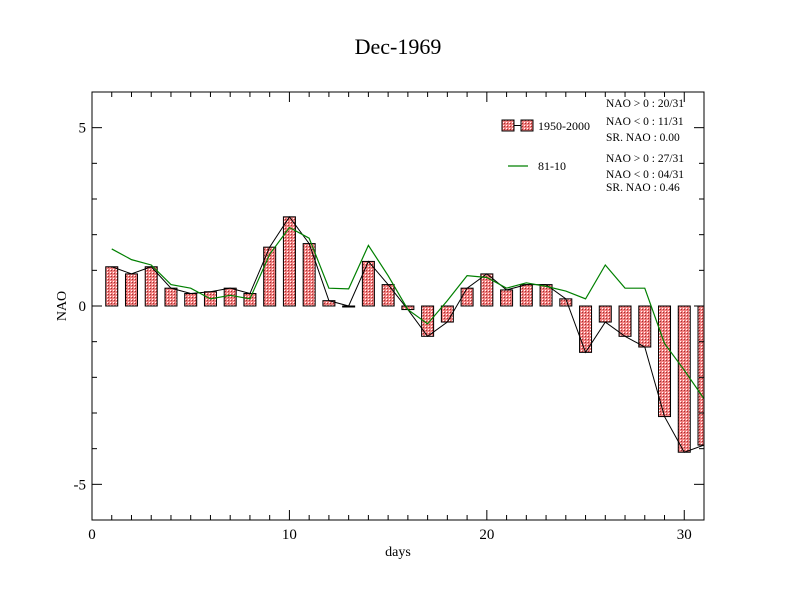 The image size is (792, 612). What do you see at coordinates (564, 126) in the screenshot?
I see `legend-label-1950-2000: 1950-2000` at bounding box center [564, 126].